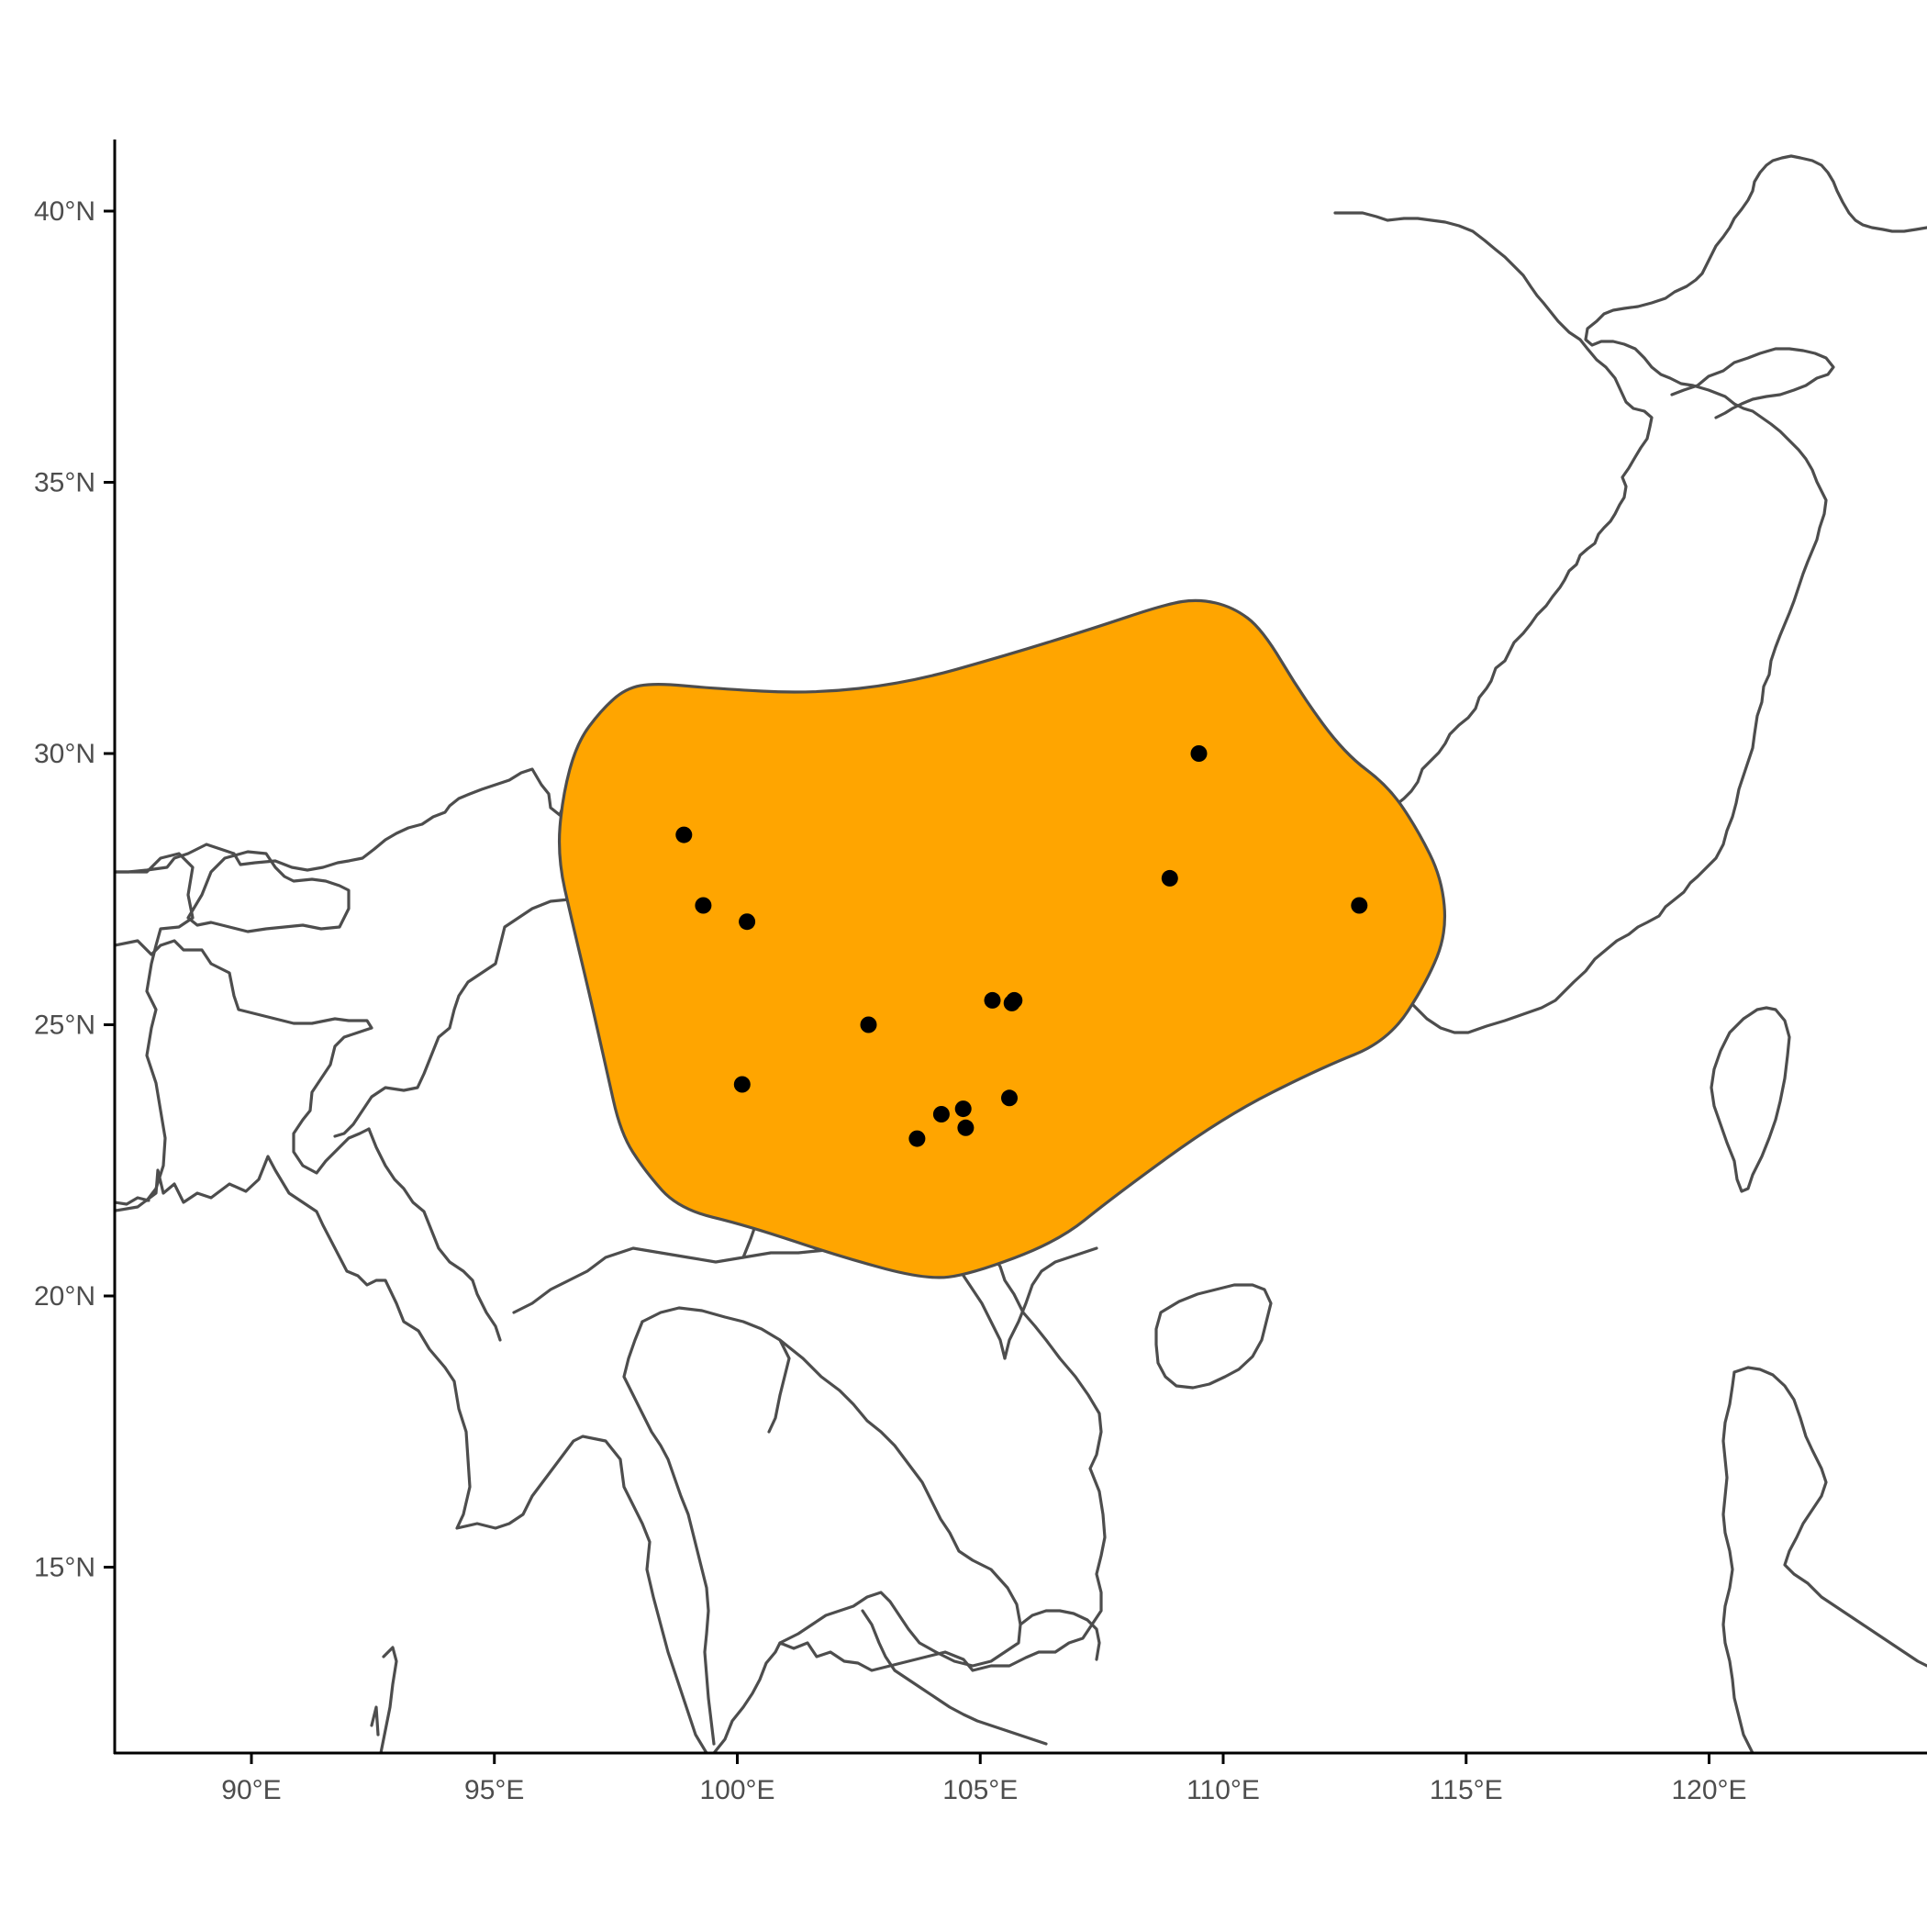 This screenshot has width=1927, height=1932. What do you see at coordinates (132, 1201) in the screenshot?
I see `bay-of-bengal-coast` at bounding box center [132, 1201].